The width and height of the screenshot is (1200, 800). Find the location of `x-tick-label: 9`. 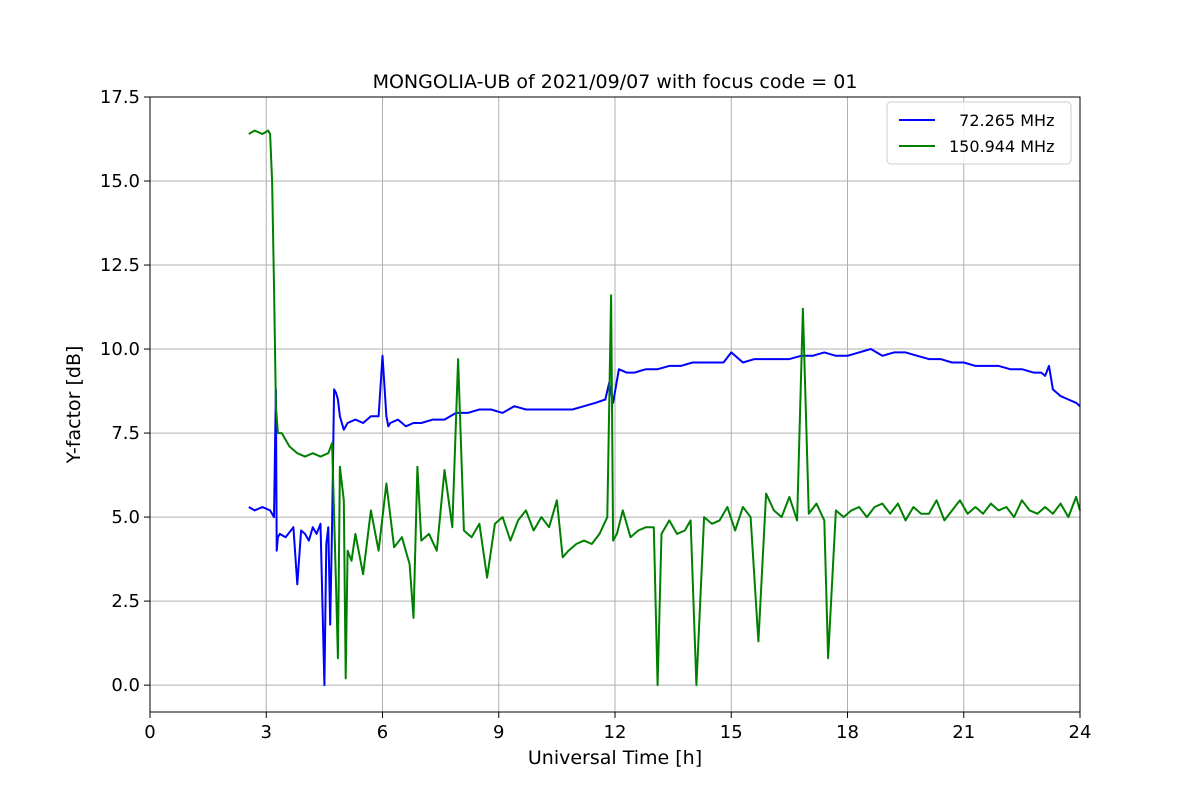

x-tick-label: 9 is located at coordinates (498, 732).